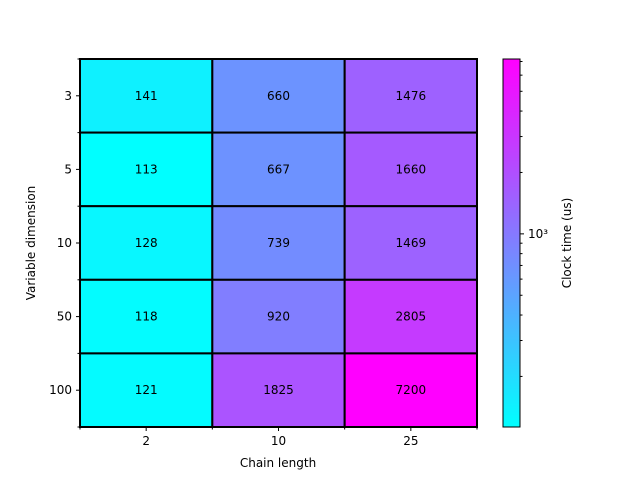 Image resolution: width=640 pixels, height=480 pixels. What do you see at coordinates (538, 243) in the screenshot?
I see `colorbar: 10³ Clock time (us)` at bounding box center [538, 243].